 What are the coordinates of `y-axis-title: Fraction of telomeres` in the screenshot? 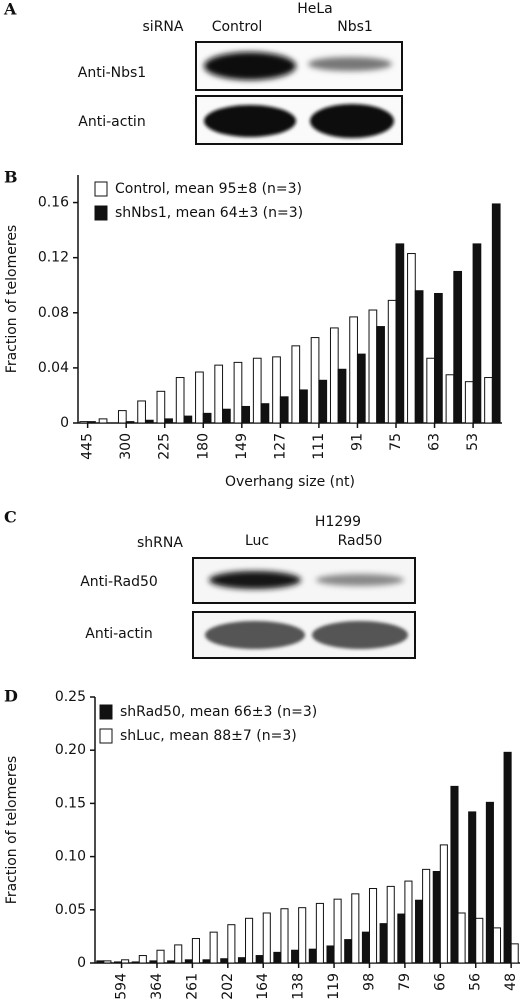 It's located at (12, 299).